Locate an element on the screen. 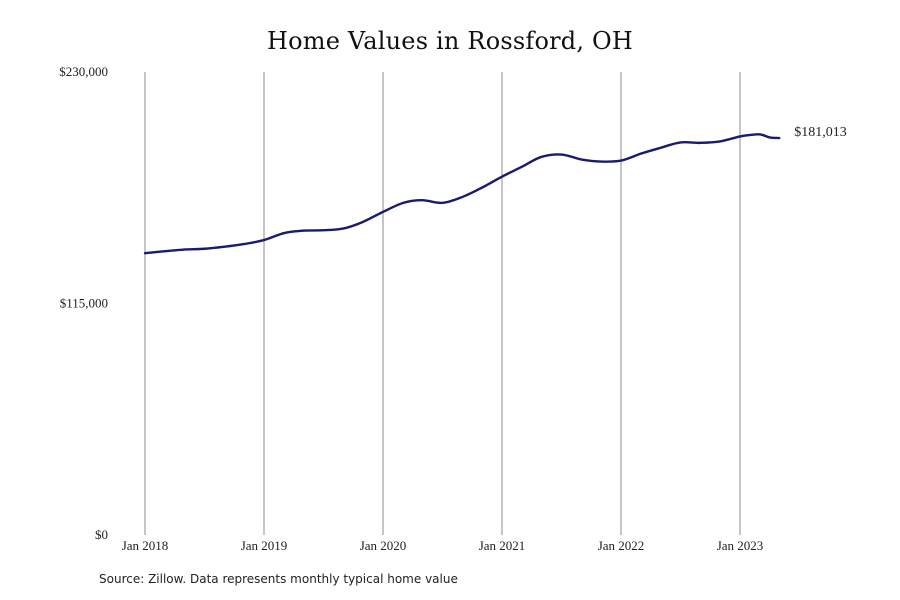 This screenshot has width=900, height=600. y-tick-label: $115,000 is located at coordinates (84, 303).